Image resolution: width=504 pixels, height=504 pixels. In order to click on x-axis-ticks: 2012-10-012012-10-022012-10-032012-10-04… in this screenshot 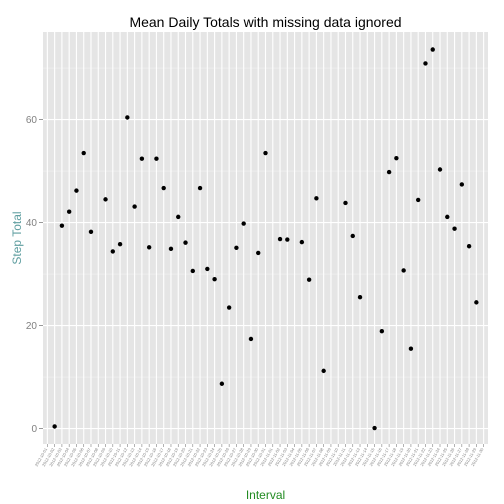, I will do `click(259, 455)`.